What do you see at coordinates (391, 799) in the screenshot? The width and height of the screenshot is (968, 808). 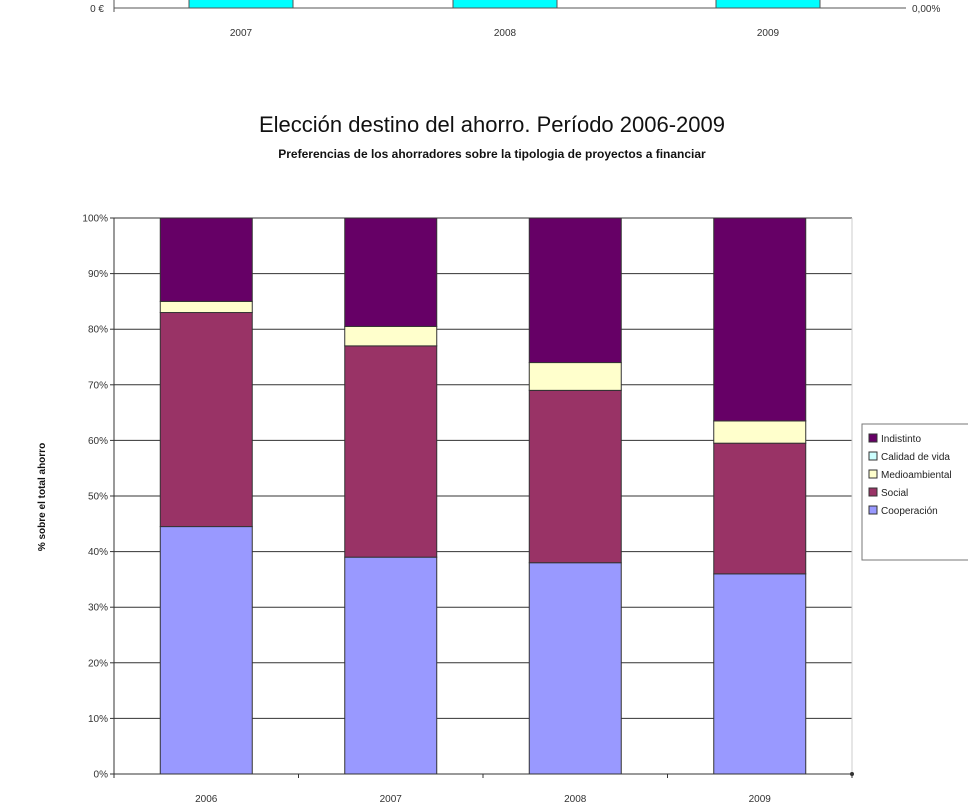 I see `x-tick-label: 2007` at bounding box center [391, 799].